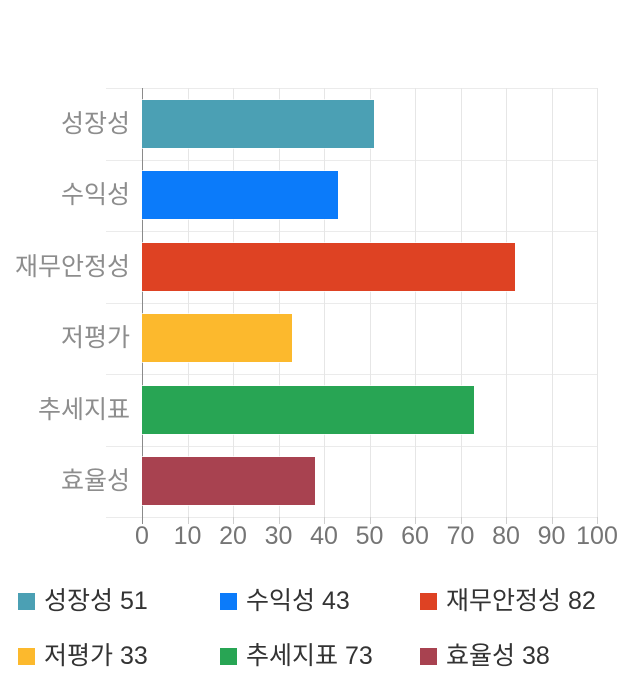 The width and height of the screenshot is (640, 700). What do you see at coordinates (551, 536) in the screenshot?
I see `x-tick-label: 90` at bounding box center [551, 536].